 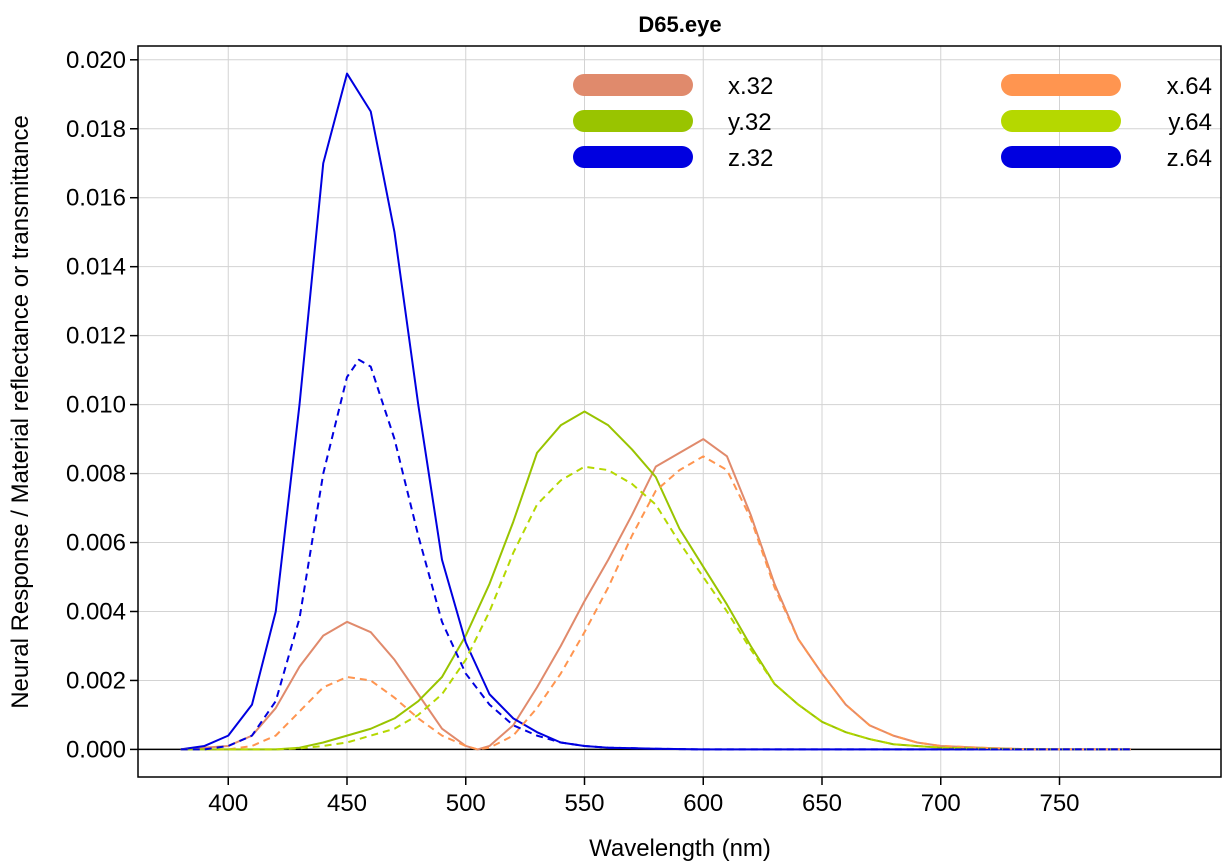 What do you see at coordinates (1059, 803) in the screenshot?
I see `x-tick-label: 750` at bounding box center [1059, 803].